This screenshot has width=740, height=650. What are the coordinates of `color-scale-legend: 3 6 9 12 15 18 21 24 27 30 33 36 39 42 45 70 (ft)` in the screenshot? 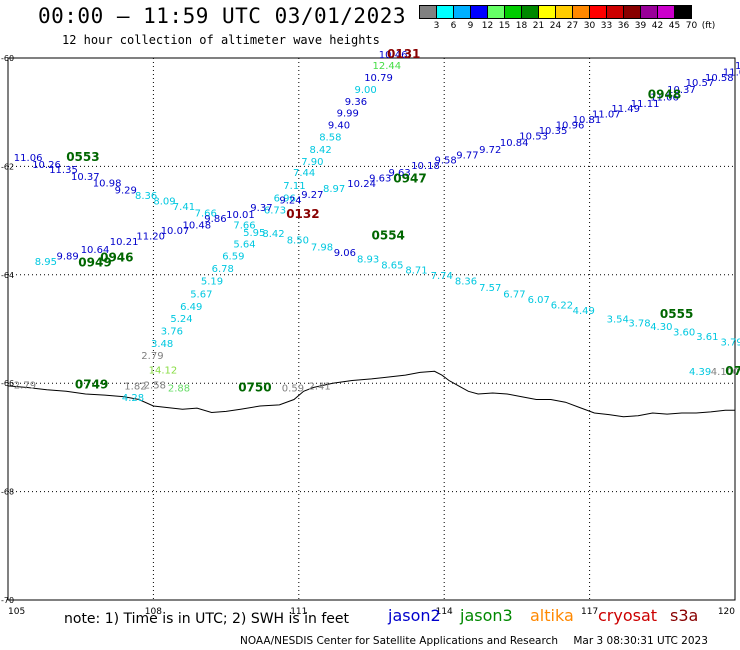 It's located at (568, 18).